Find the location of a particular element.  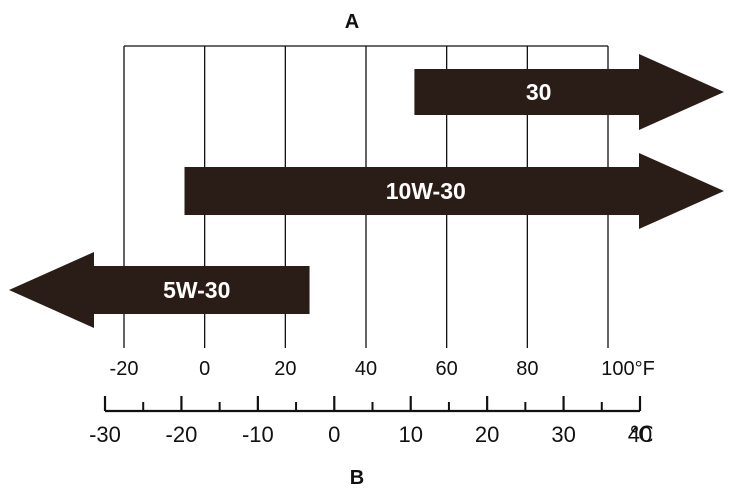

celsius-tick-label: 40 is located at coordinates (640, 434).